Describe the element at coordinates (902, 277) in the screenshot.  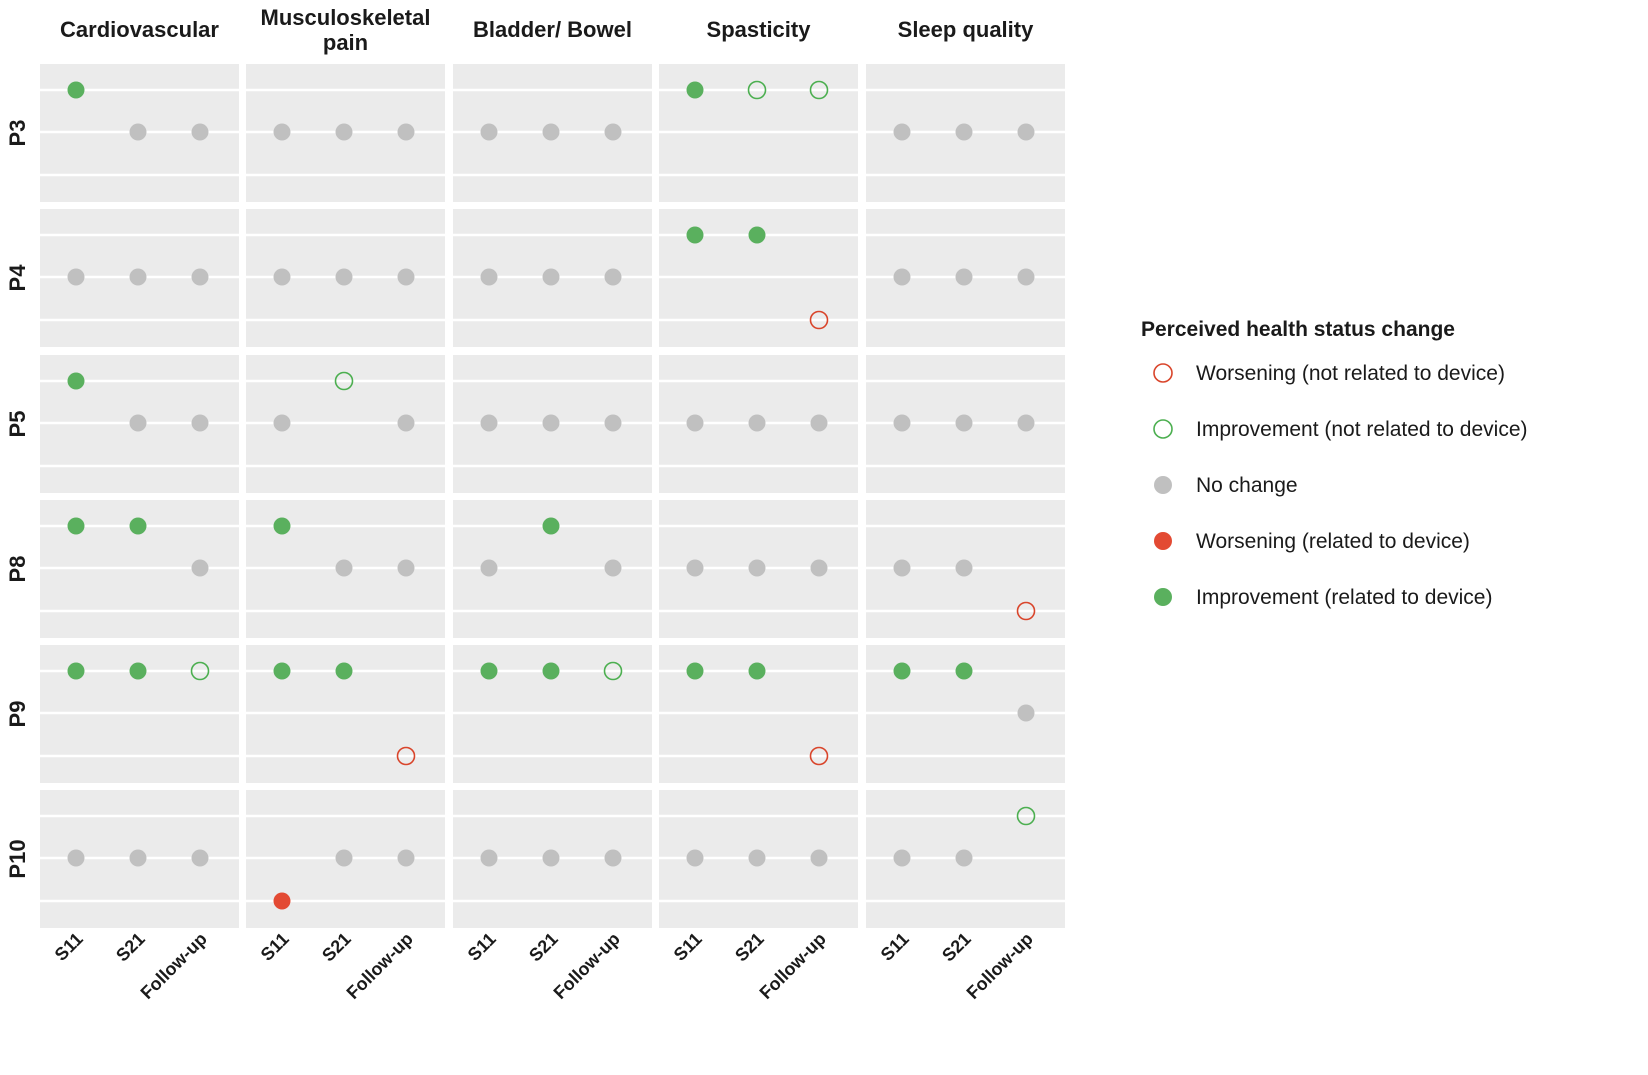
I see `data-point-p4-sleep-quality-s11-no-change` at that location.